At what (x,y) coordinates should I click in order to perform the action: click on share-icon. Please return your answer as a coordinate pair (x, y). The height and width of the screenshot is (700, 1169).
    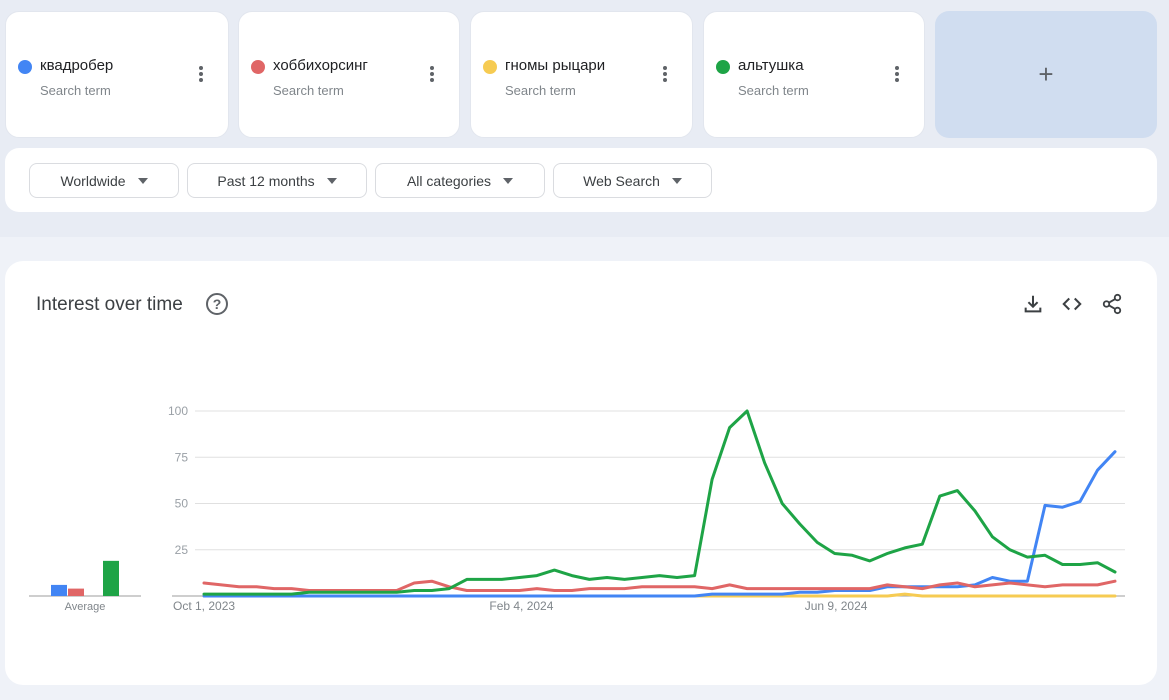
    Looking at the image, I should click on (1112, 304).